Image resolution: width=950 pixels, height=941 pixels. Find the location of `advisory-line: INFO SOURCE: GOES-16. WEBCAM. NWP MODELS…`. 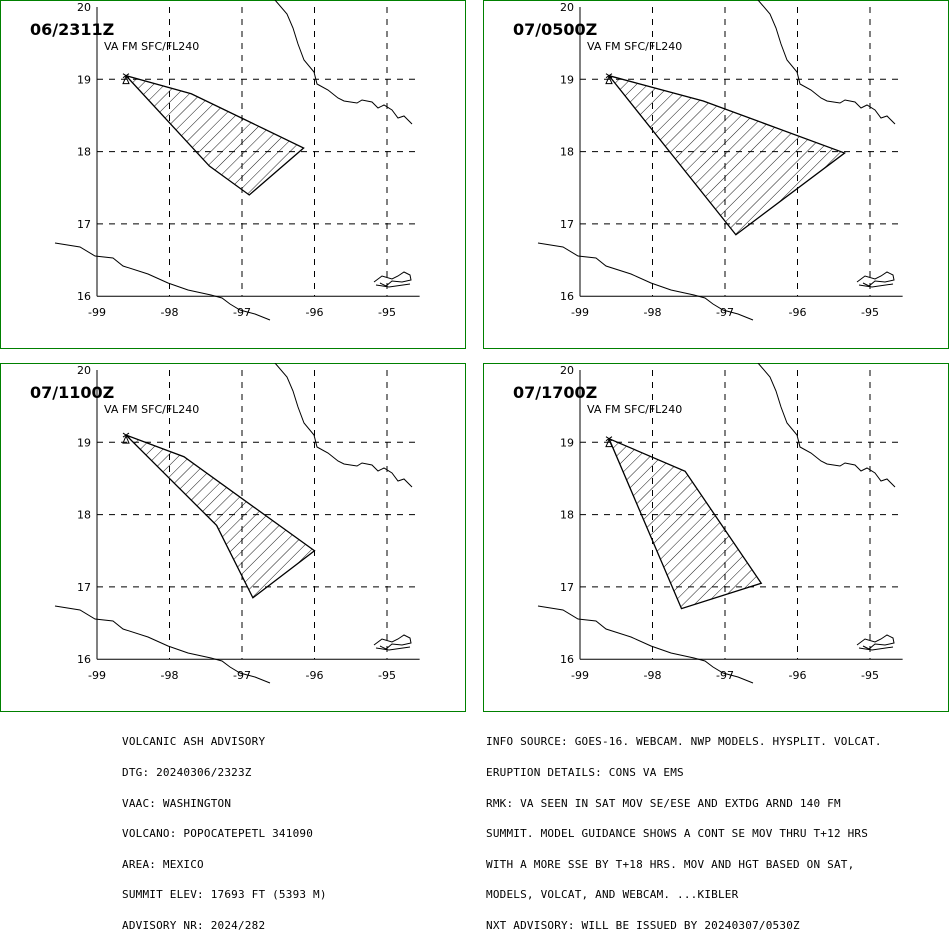

advisory-line: INFO SOURCE: GOES-16. WEBCAM. NWP MODELS… is located at coordinates (684, 742).